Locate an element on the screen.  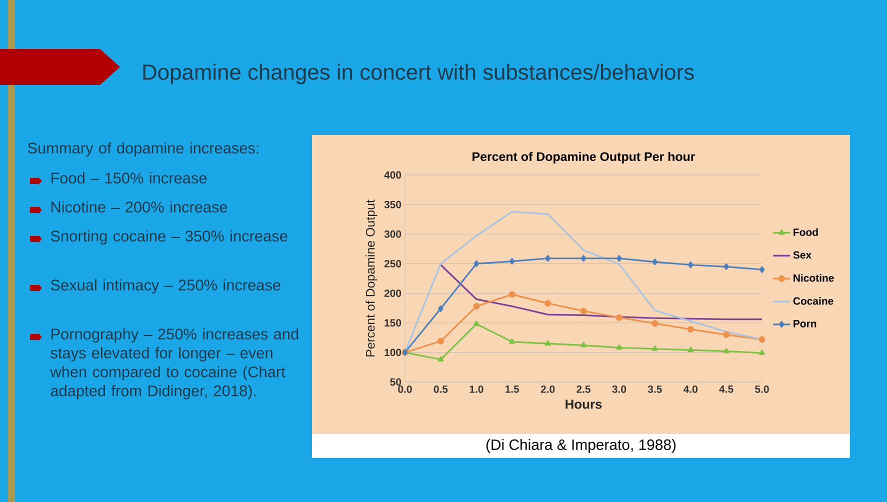
x-tick-label: 1.0 is located at coordinates (477, 389).